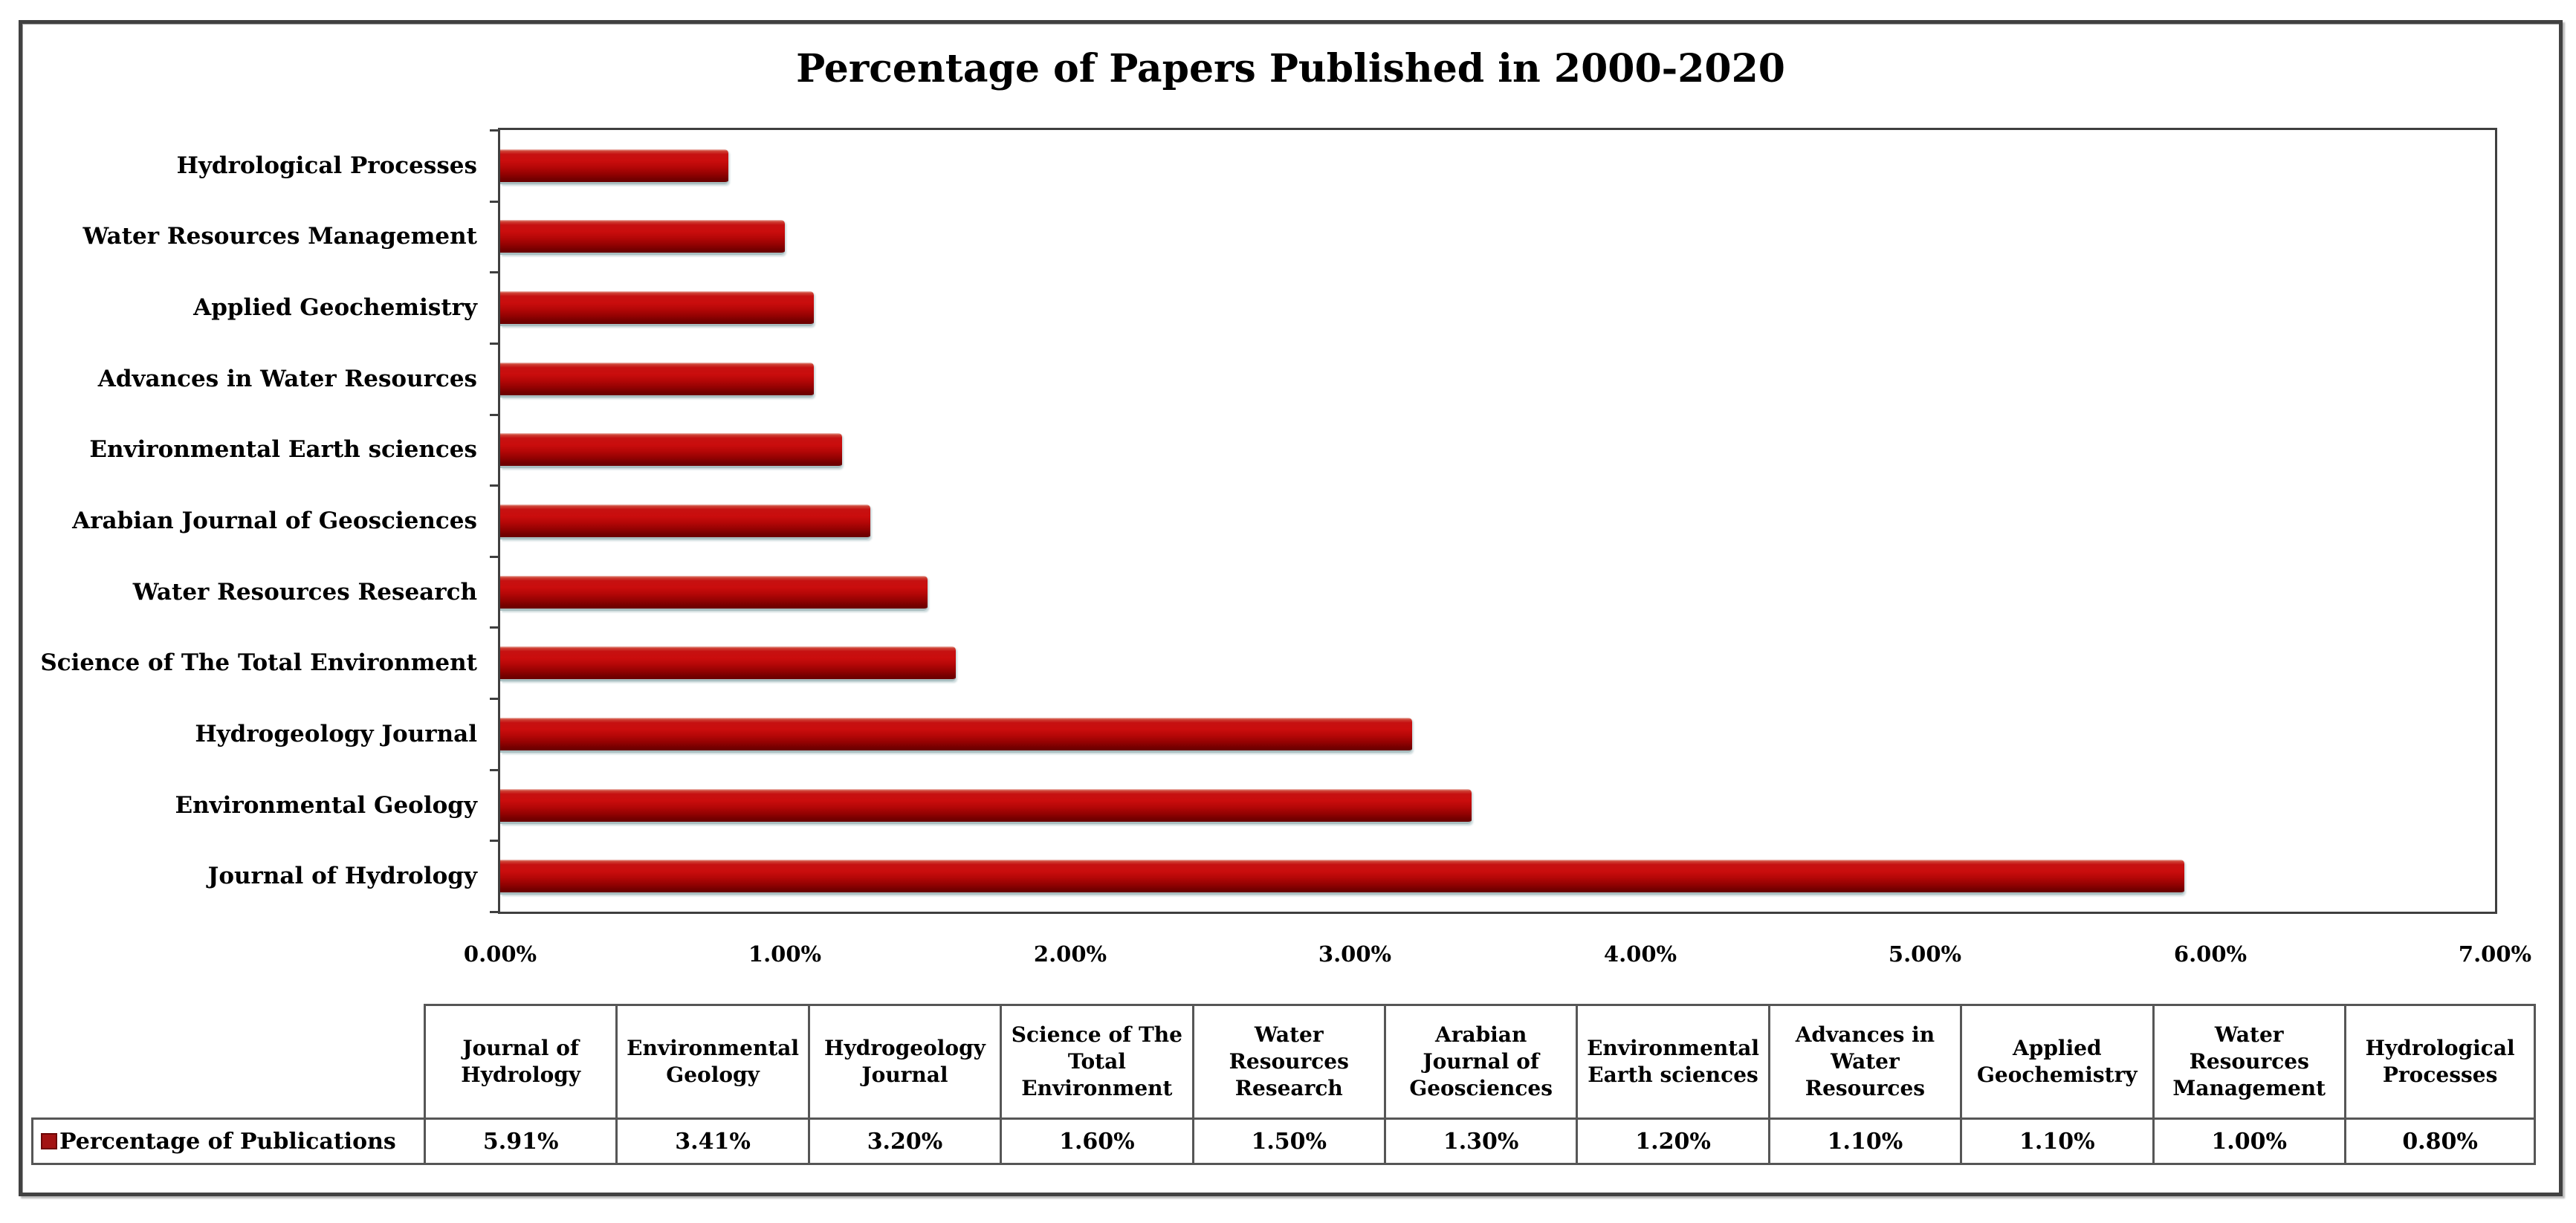  Describe the element at coordinates (1672, 1060) in the screenshot. I see `table-header-cell: Environmental Earth sciences` at that location.